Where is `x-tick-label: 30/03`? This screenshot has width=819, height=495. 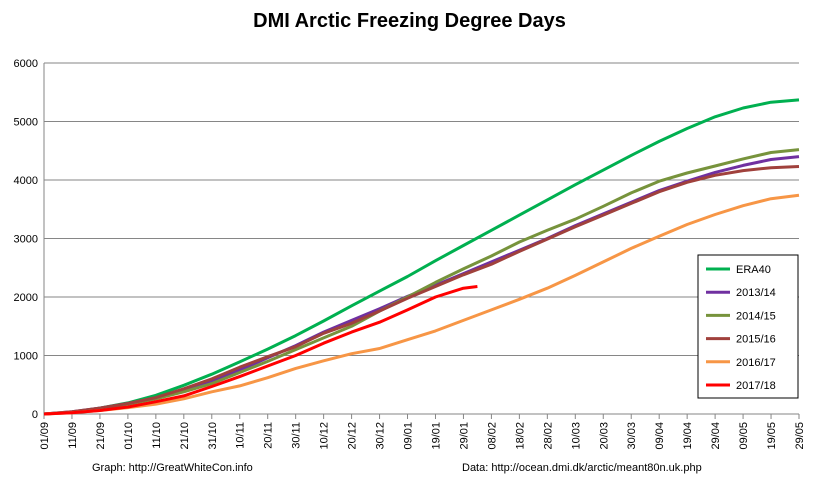 x-tick-label: 30/03 is located at coordinates (632, 436).